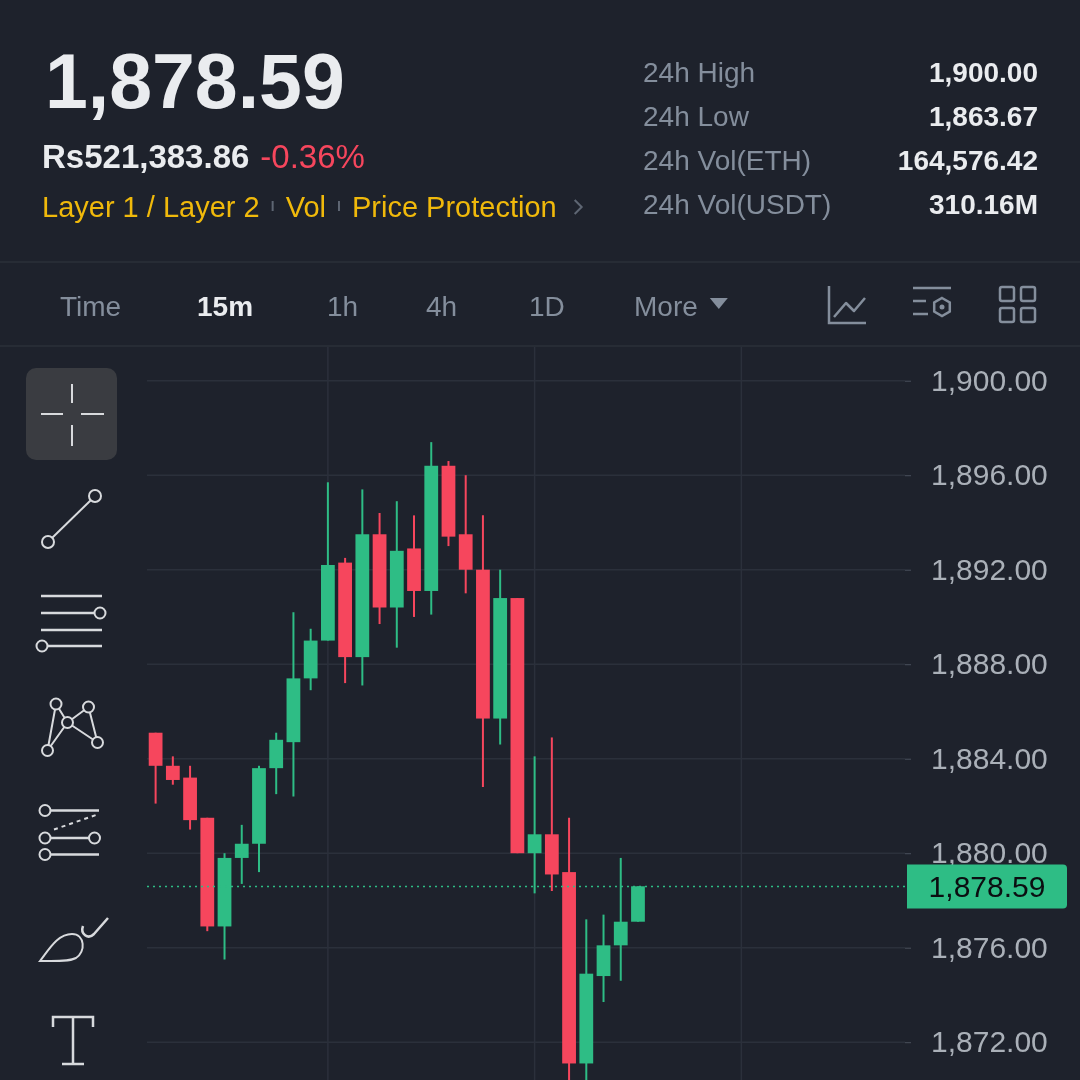 The image size is (1080, 1080). I want to click on text: 24h Vol(USDT), so click(737, 204).